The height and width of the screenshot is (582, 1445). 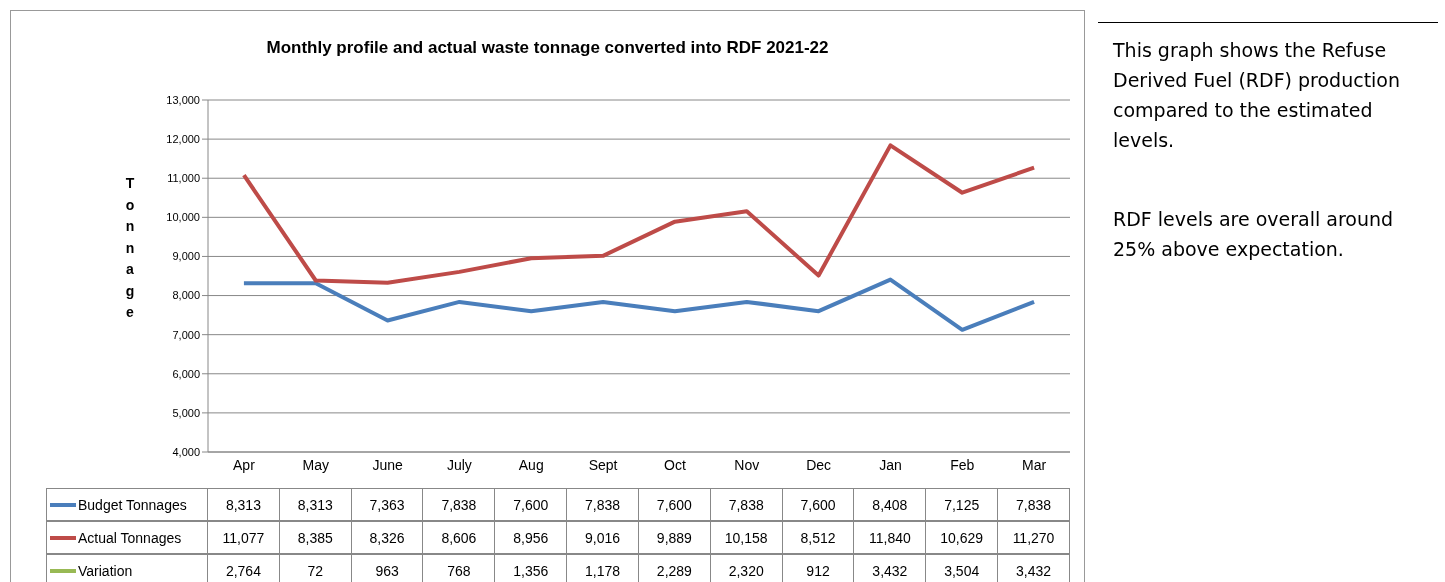 What do you see at coordinates (459, 570) in the screenshot?
I see `text: 768` at bounding box center [459, 570].